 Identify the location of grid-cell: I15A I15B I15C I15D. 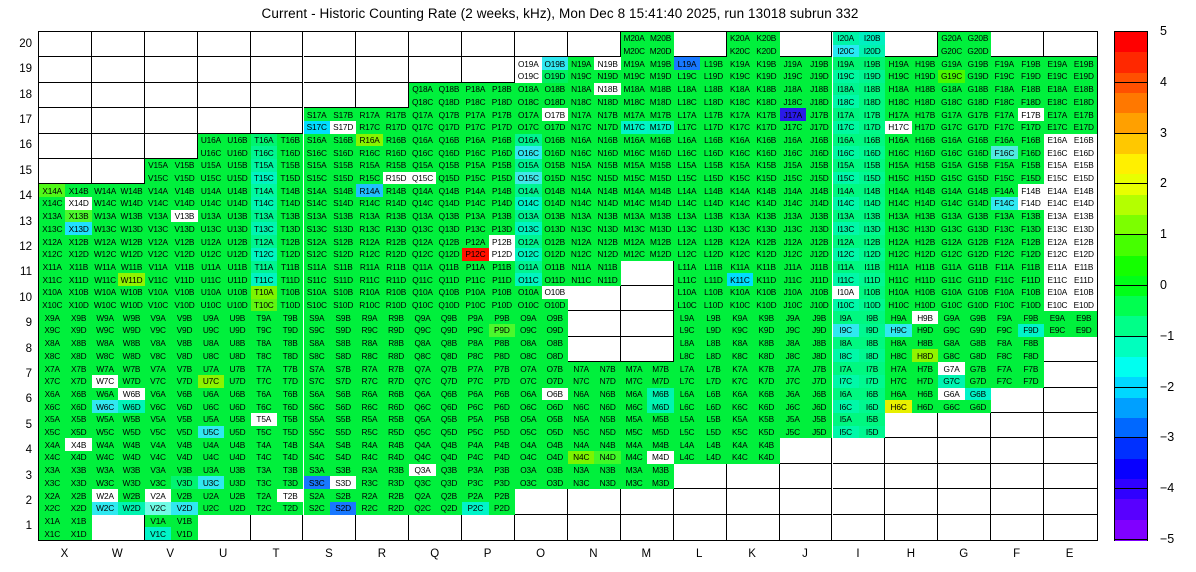
(859, 172).